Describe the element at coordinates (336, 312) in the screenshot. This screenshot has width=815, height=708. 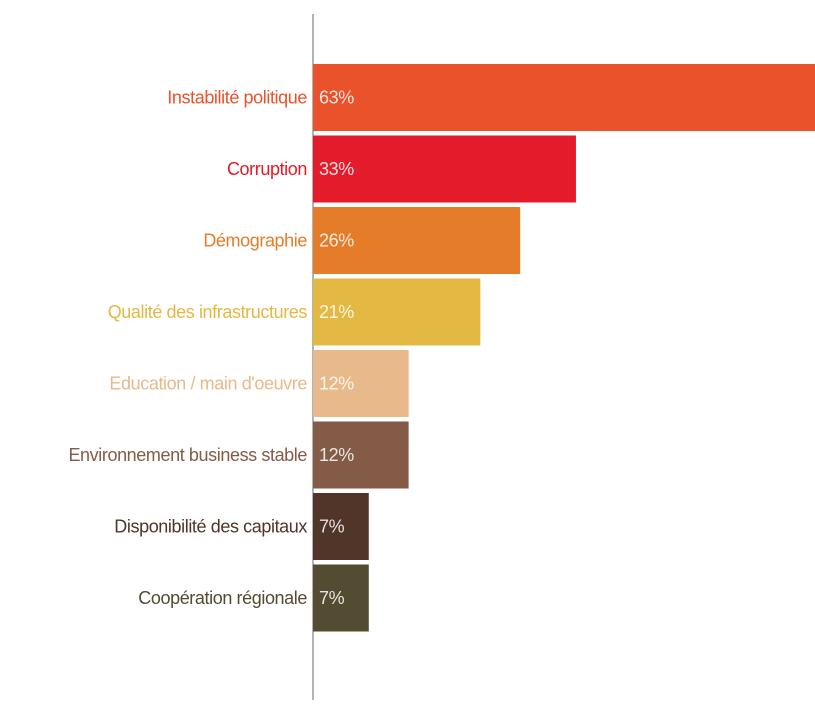
I see `value-label: 21%` at that location.